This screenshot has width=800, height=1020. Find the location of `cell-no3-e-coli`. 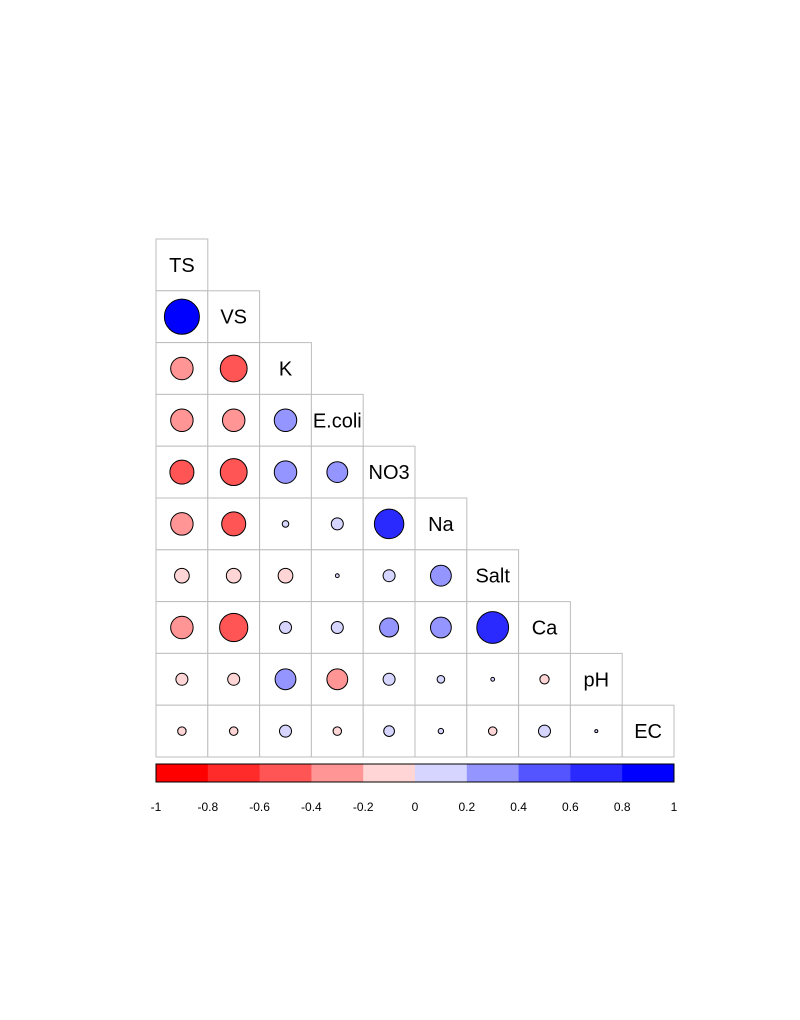

cell-no3-e-coli is located at coordinates (337, 472).